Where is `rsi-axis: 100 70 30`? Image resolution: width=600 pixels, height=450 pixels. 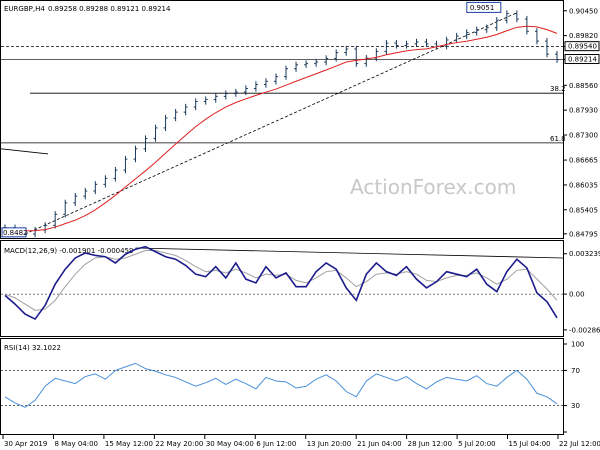
rsi-axis: 100 70 30 is located at coordinates (573, 387).